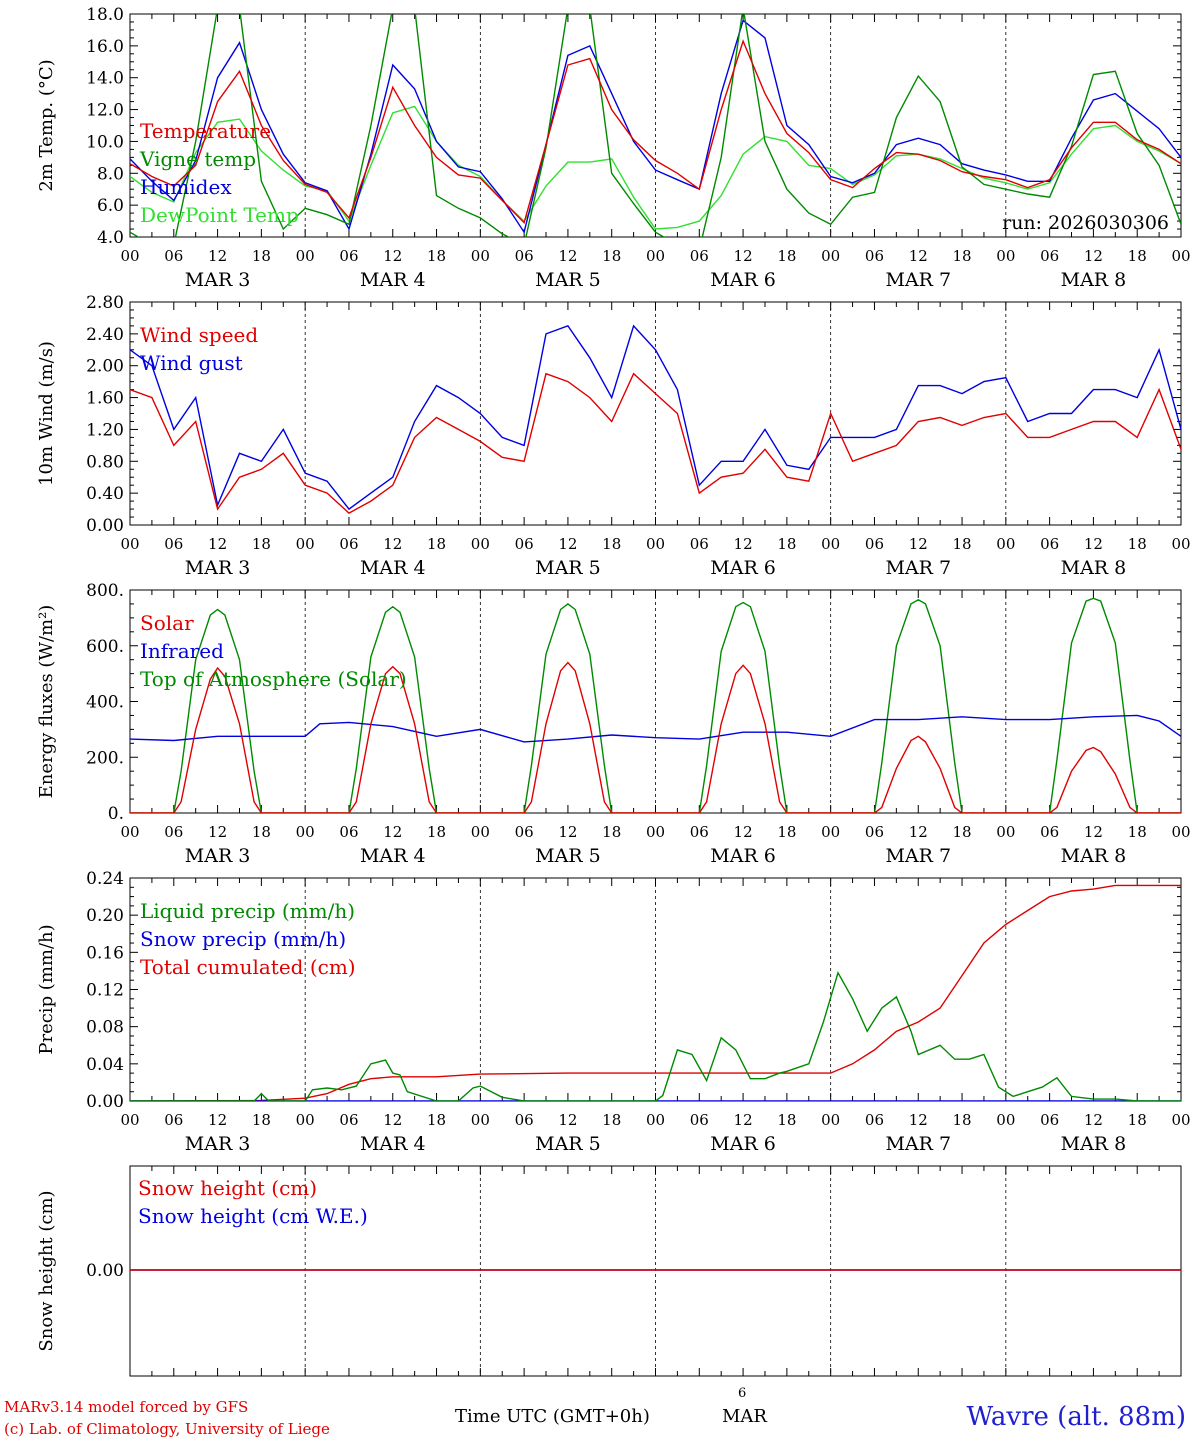  Describe the element at coordinates (199, 335) in the screenshot. I see `legend-entry: Wind speed` at that location.